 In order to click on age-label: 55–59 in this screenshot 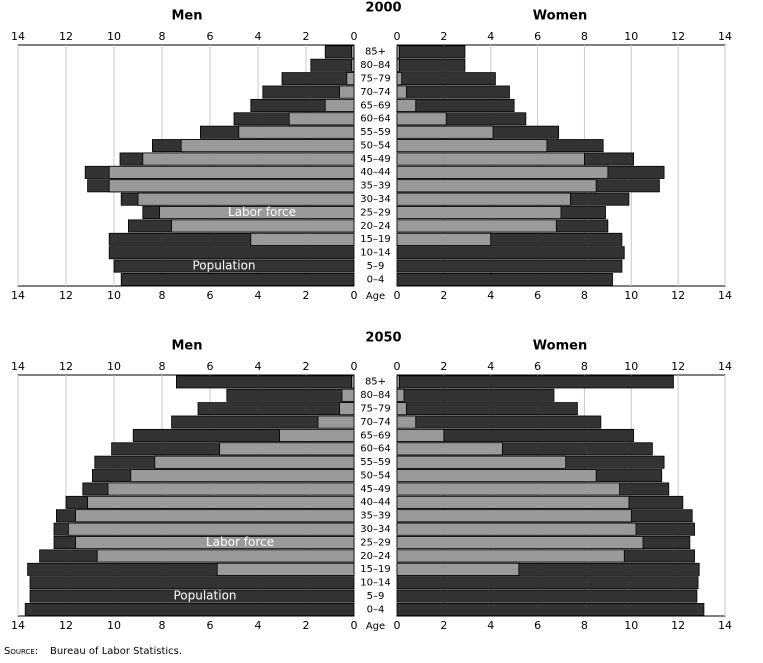, I will do `click(375, 462)`.